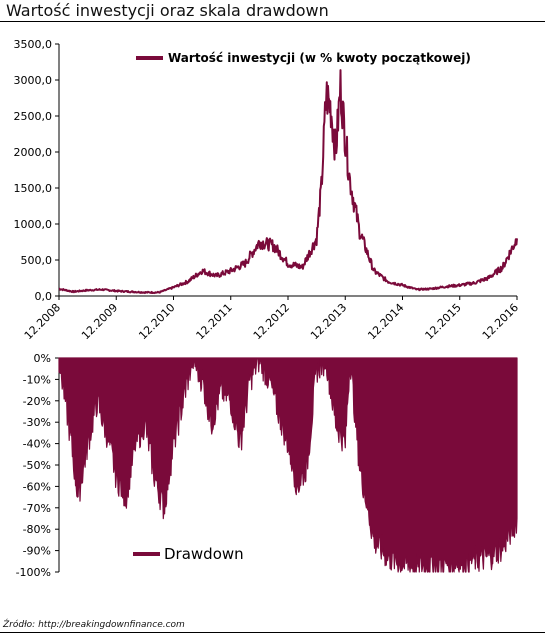 The image size is (545, 635). Describe the element at coordinates (33, 152) in the screenshot. I see `y-tick-label: 2000,0` at that location.